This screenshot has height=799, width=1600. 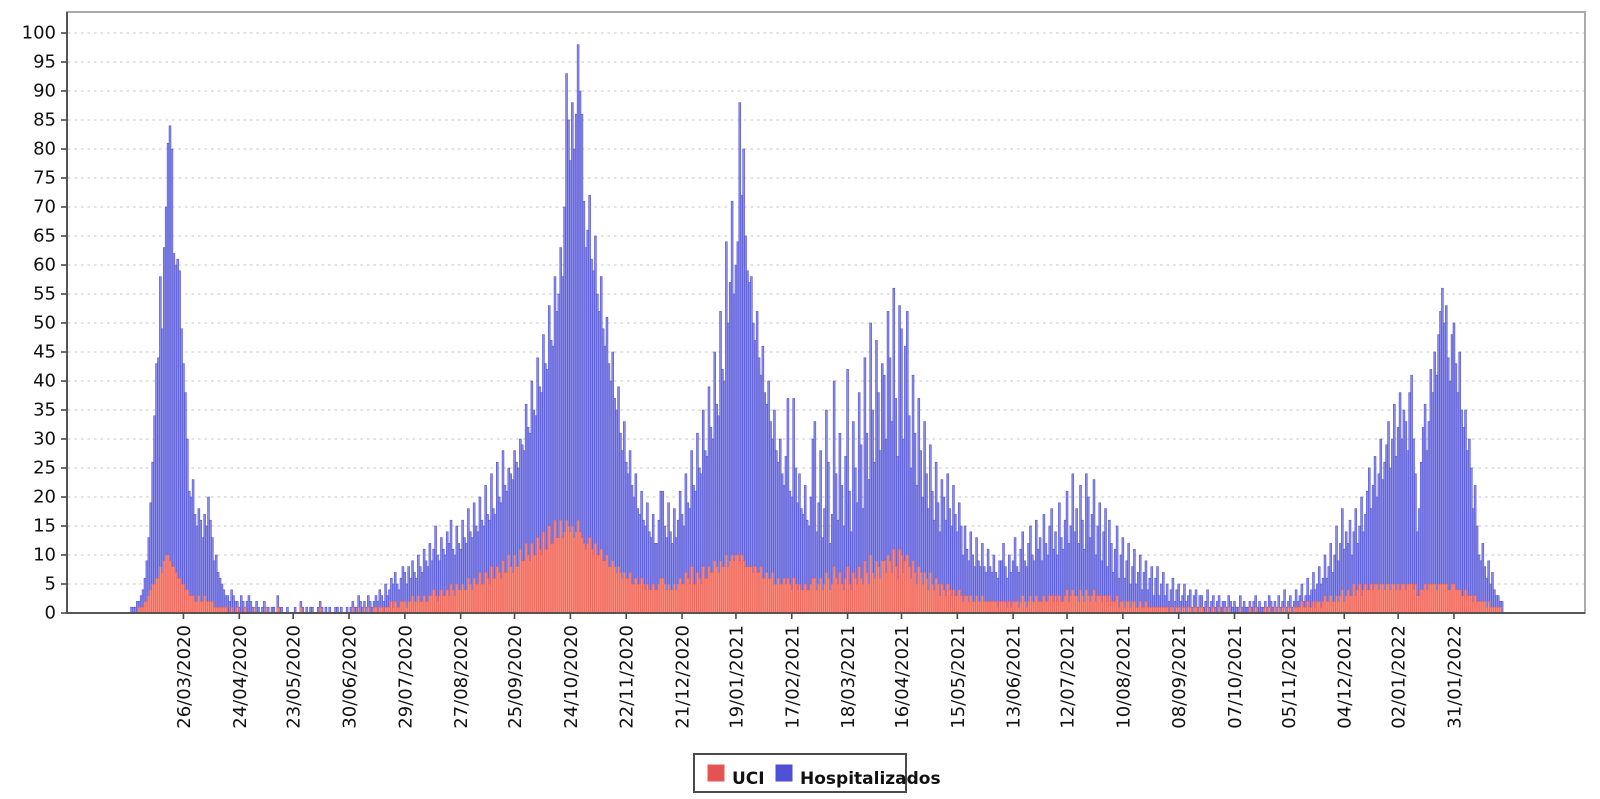 I want to click on y-tick-label: 70, so click(x=44, y=207).